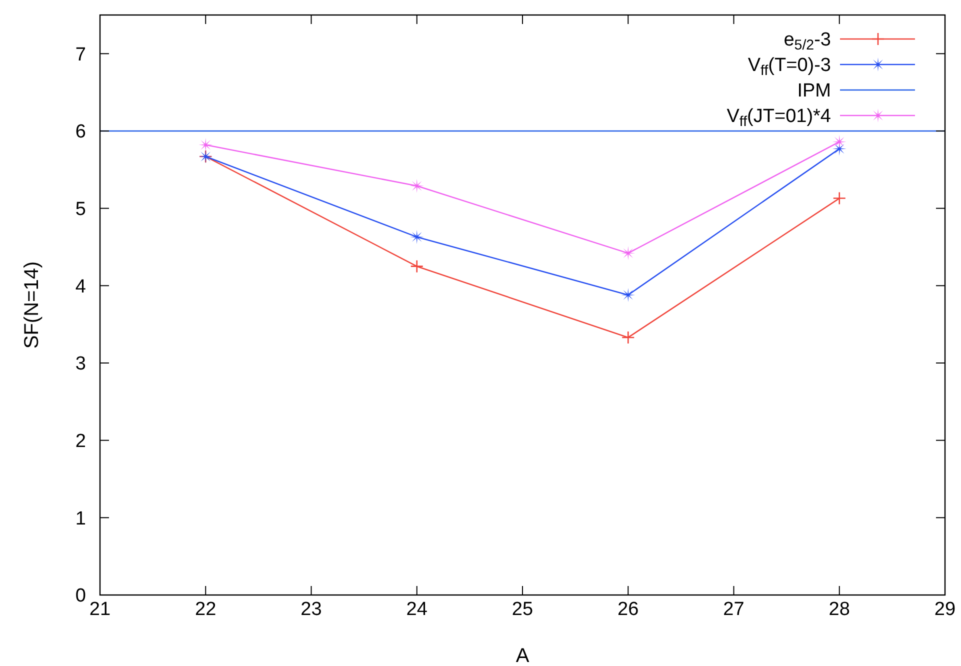  What do you see at coordinates (628, 609) in the screenshot?
I see `x-tick-label: 26` at bounding box center [628, 609].